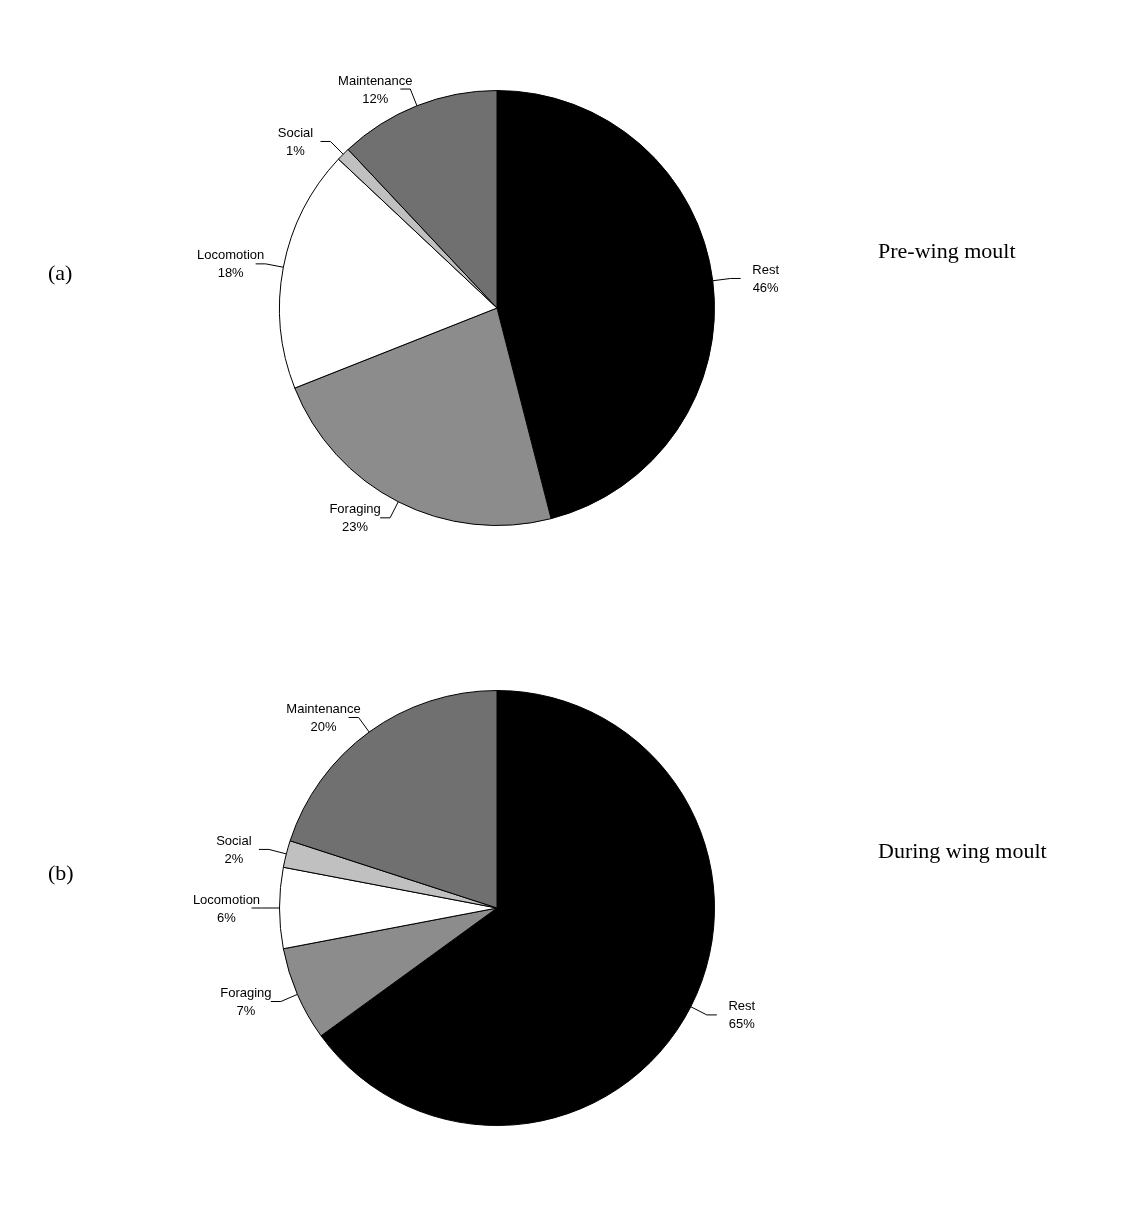  What do you see at coordinates (947, 251) in the screenshot?
I see `text: Pre-wing moult` at bounding box center [947, 251].